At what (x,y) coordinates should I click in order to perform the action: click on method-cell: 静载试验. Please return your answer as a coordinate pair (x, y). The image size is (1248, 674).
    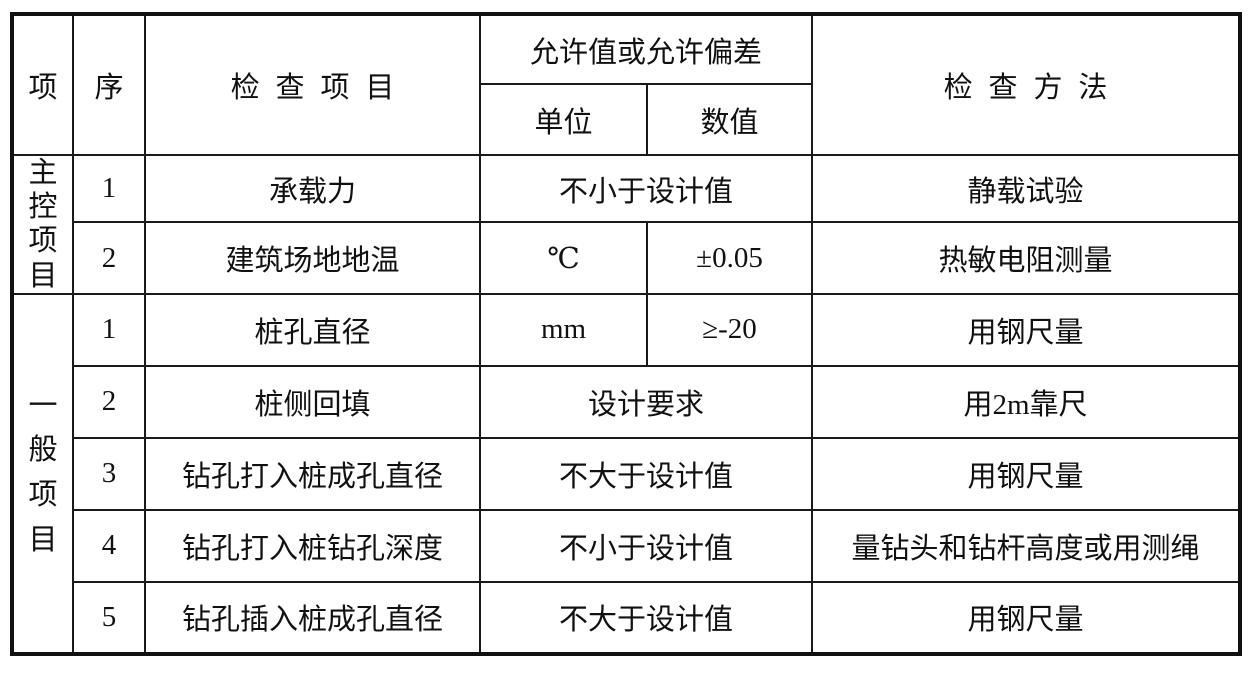
    Looking at the image, I should click on (1026, 188).